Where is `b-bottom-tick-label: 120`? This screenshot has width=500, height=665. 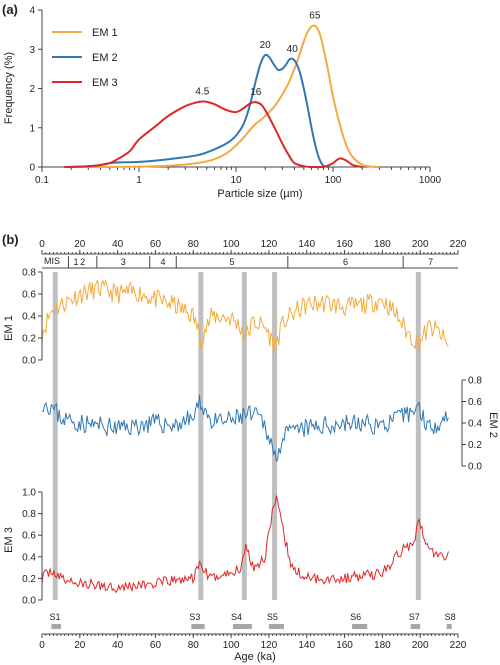 b-bottom-tick-label: 120 is located at coordinates (269, 645).